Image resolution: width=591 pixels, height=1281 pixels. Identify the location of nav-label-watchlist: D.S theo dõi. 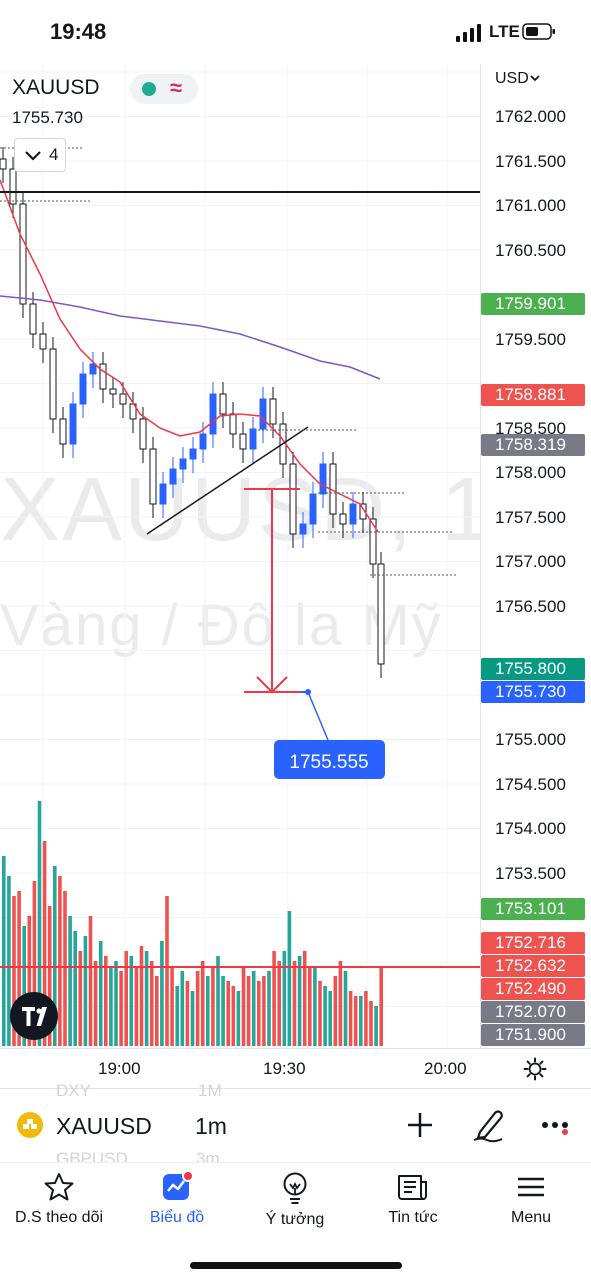
(59, 1217).